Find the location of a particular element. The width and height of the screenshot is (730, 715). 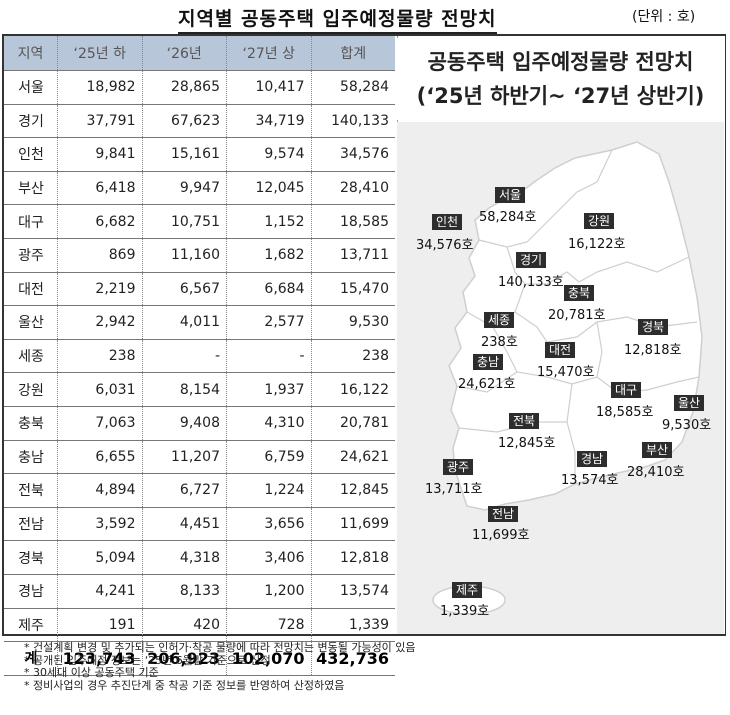

cell-2026: 8,154 is located at coordinates (184, 389).